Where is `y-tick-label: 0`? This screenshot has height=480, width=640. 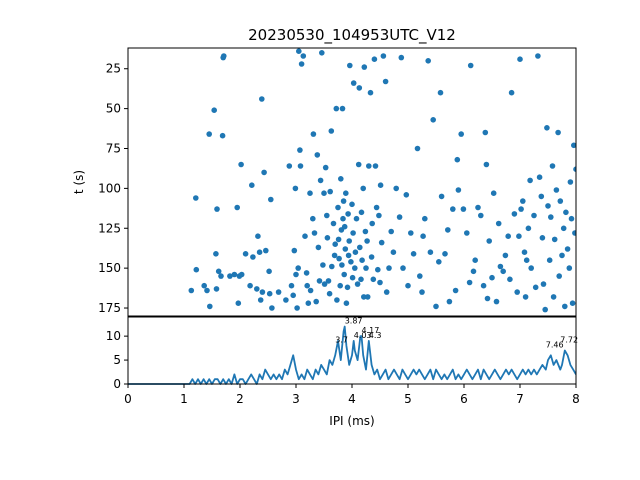 y-tick-label: 0 is located at coordinates (117, 384).